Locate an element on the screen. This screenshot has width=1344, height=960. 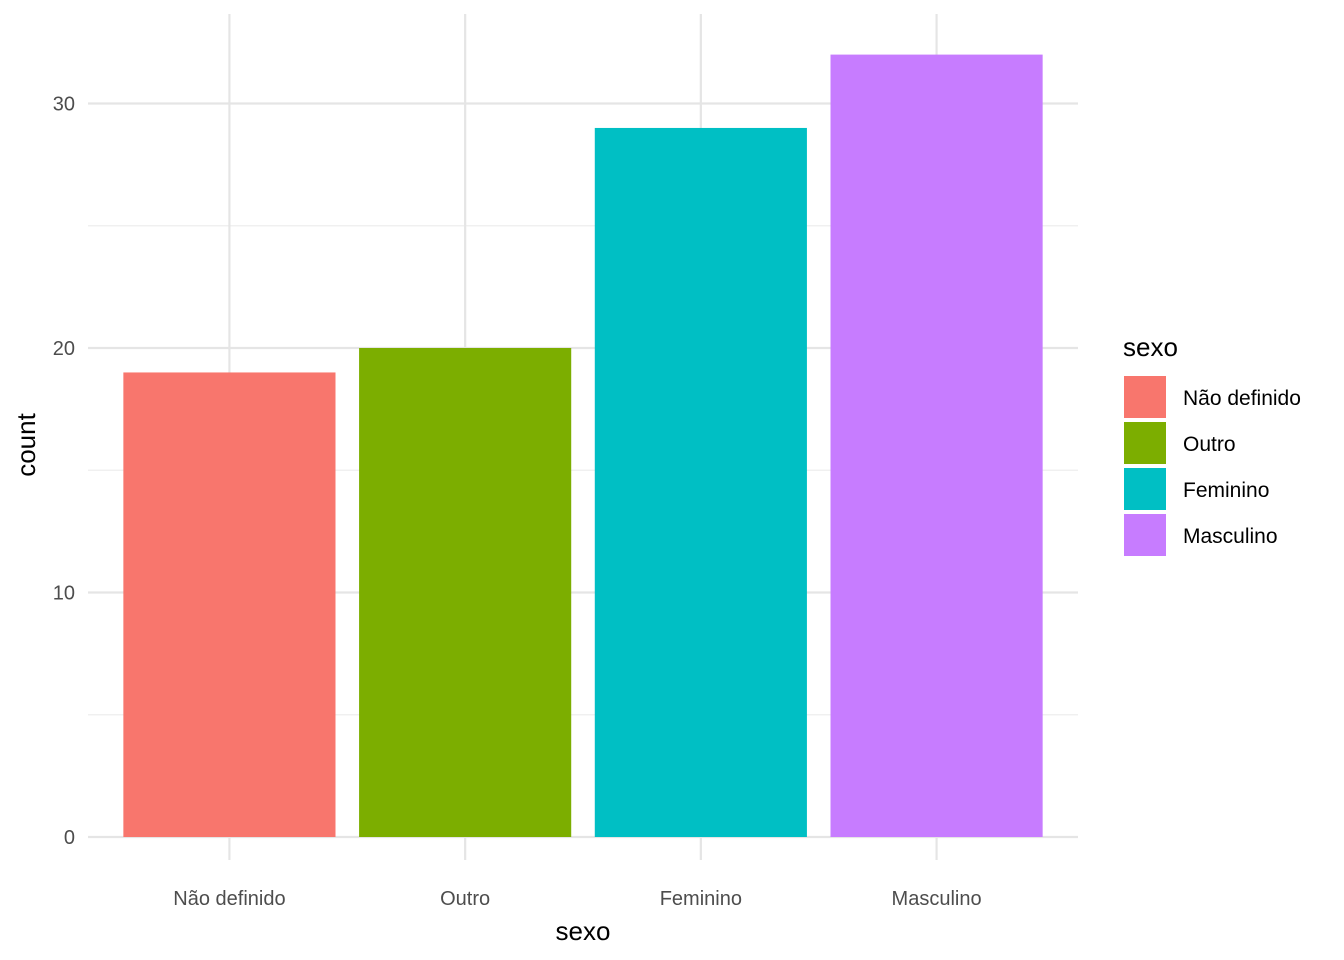
legend-items: Não definido Outro Feminino Masculino is located at coordinates (1212, 466).